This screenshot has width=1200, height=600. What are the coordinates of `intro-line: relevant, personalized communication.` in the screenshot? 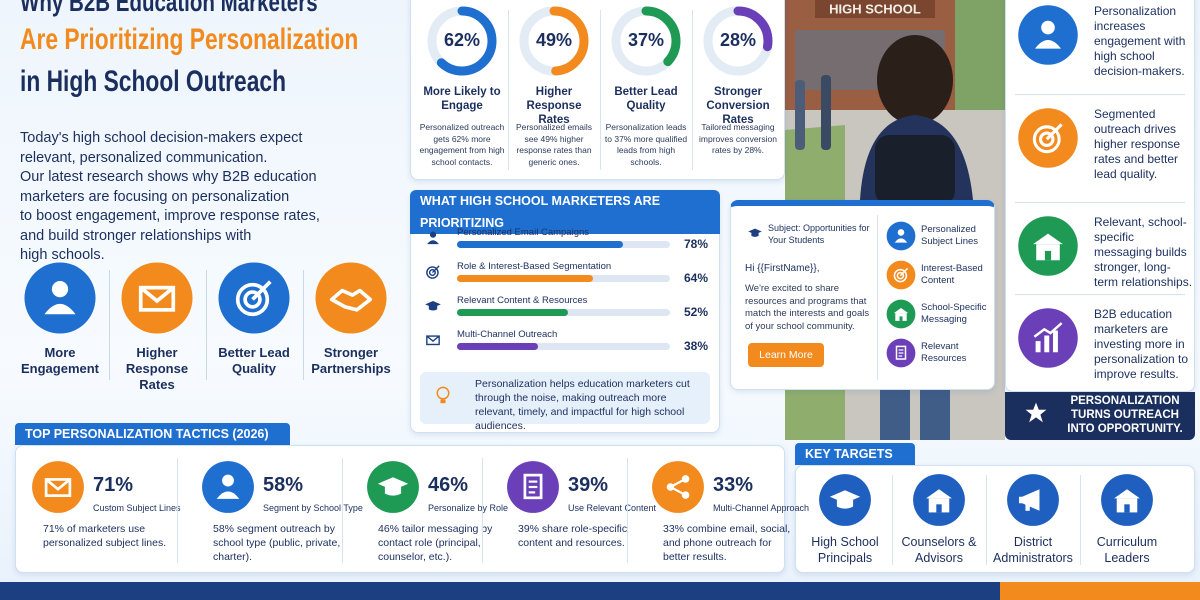 It's located at (144, 157).